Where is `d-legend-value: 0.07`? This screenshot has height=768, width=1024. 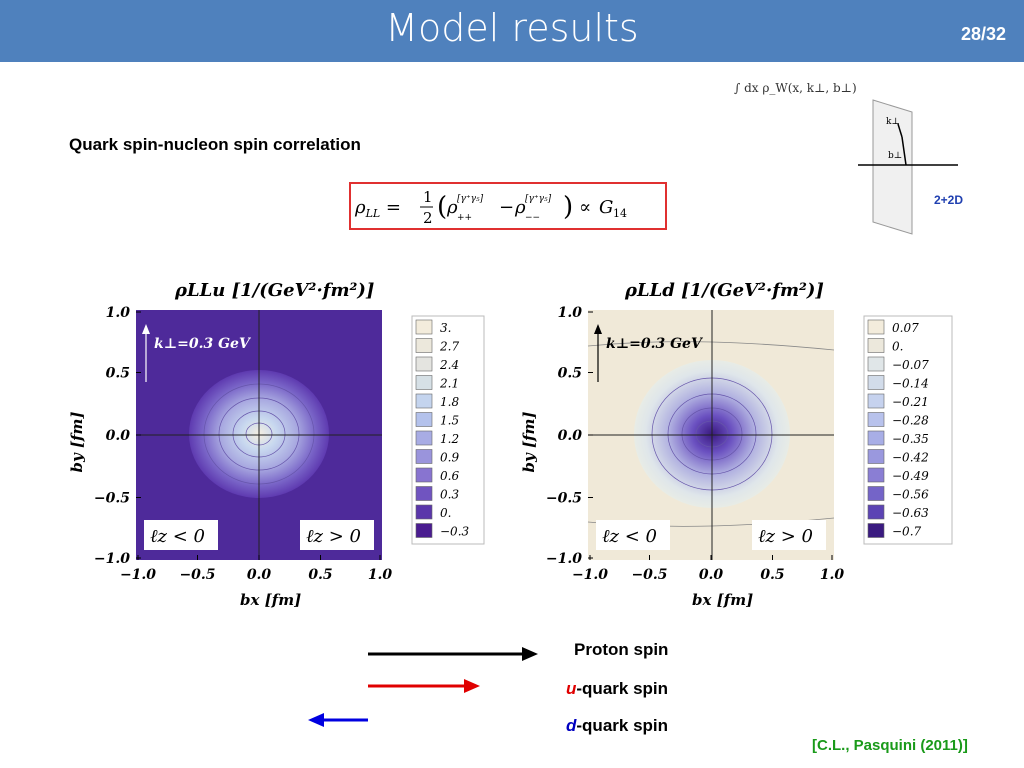
d-legend-value: 0.07 is located at coordinates (905, 328).